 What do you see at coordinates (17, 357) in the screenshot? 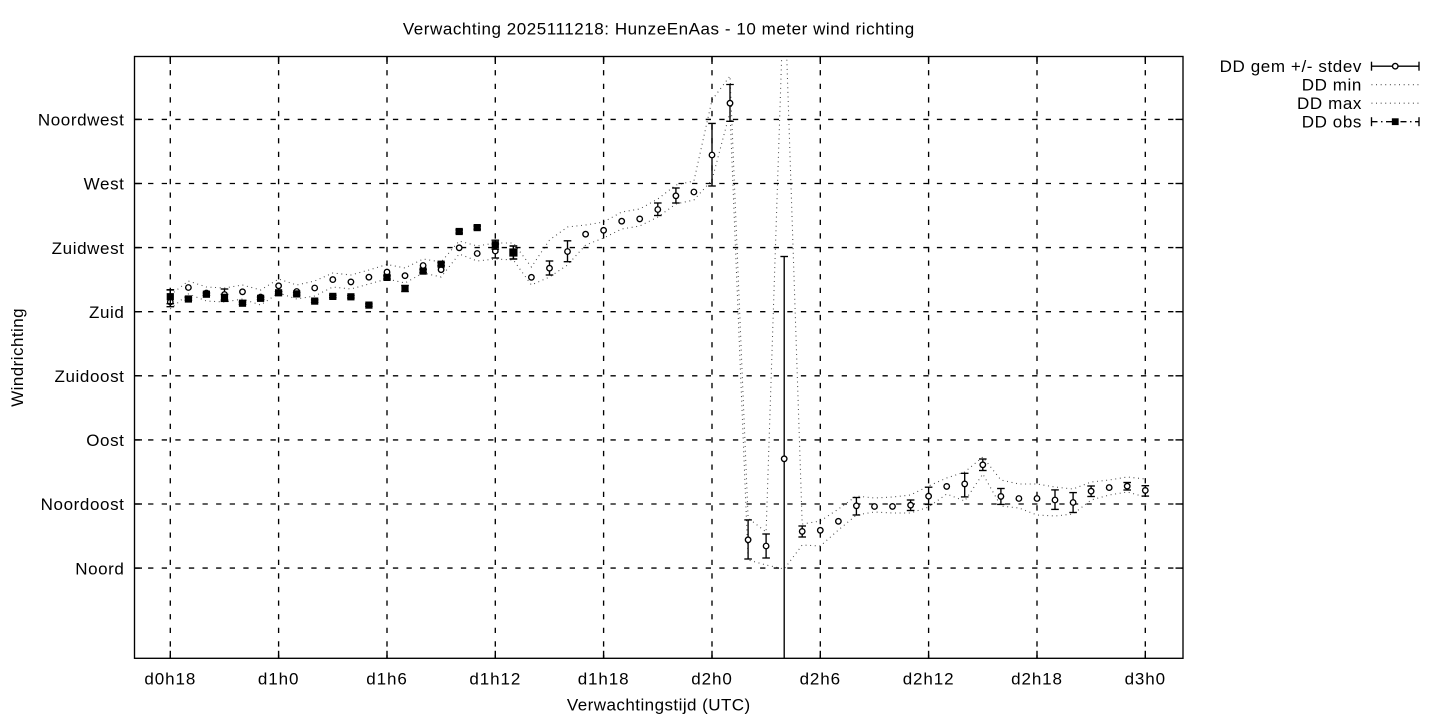
I see `svg-text: Windrichting` at bounding box center [17, 357].